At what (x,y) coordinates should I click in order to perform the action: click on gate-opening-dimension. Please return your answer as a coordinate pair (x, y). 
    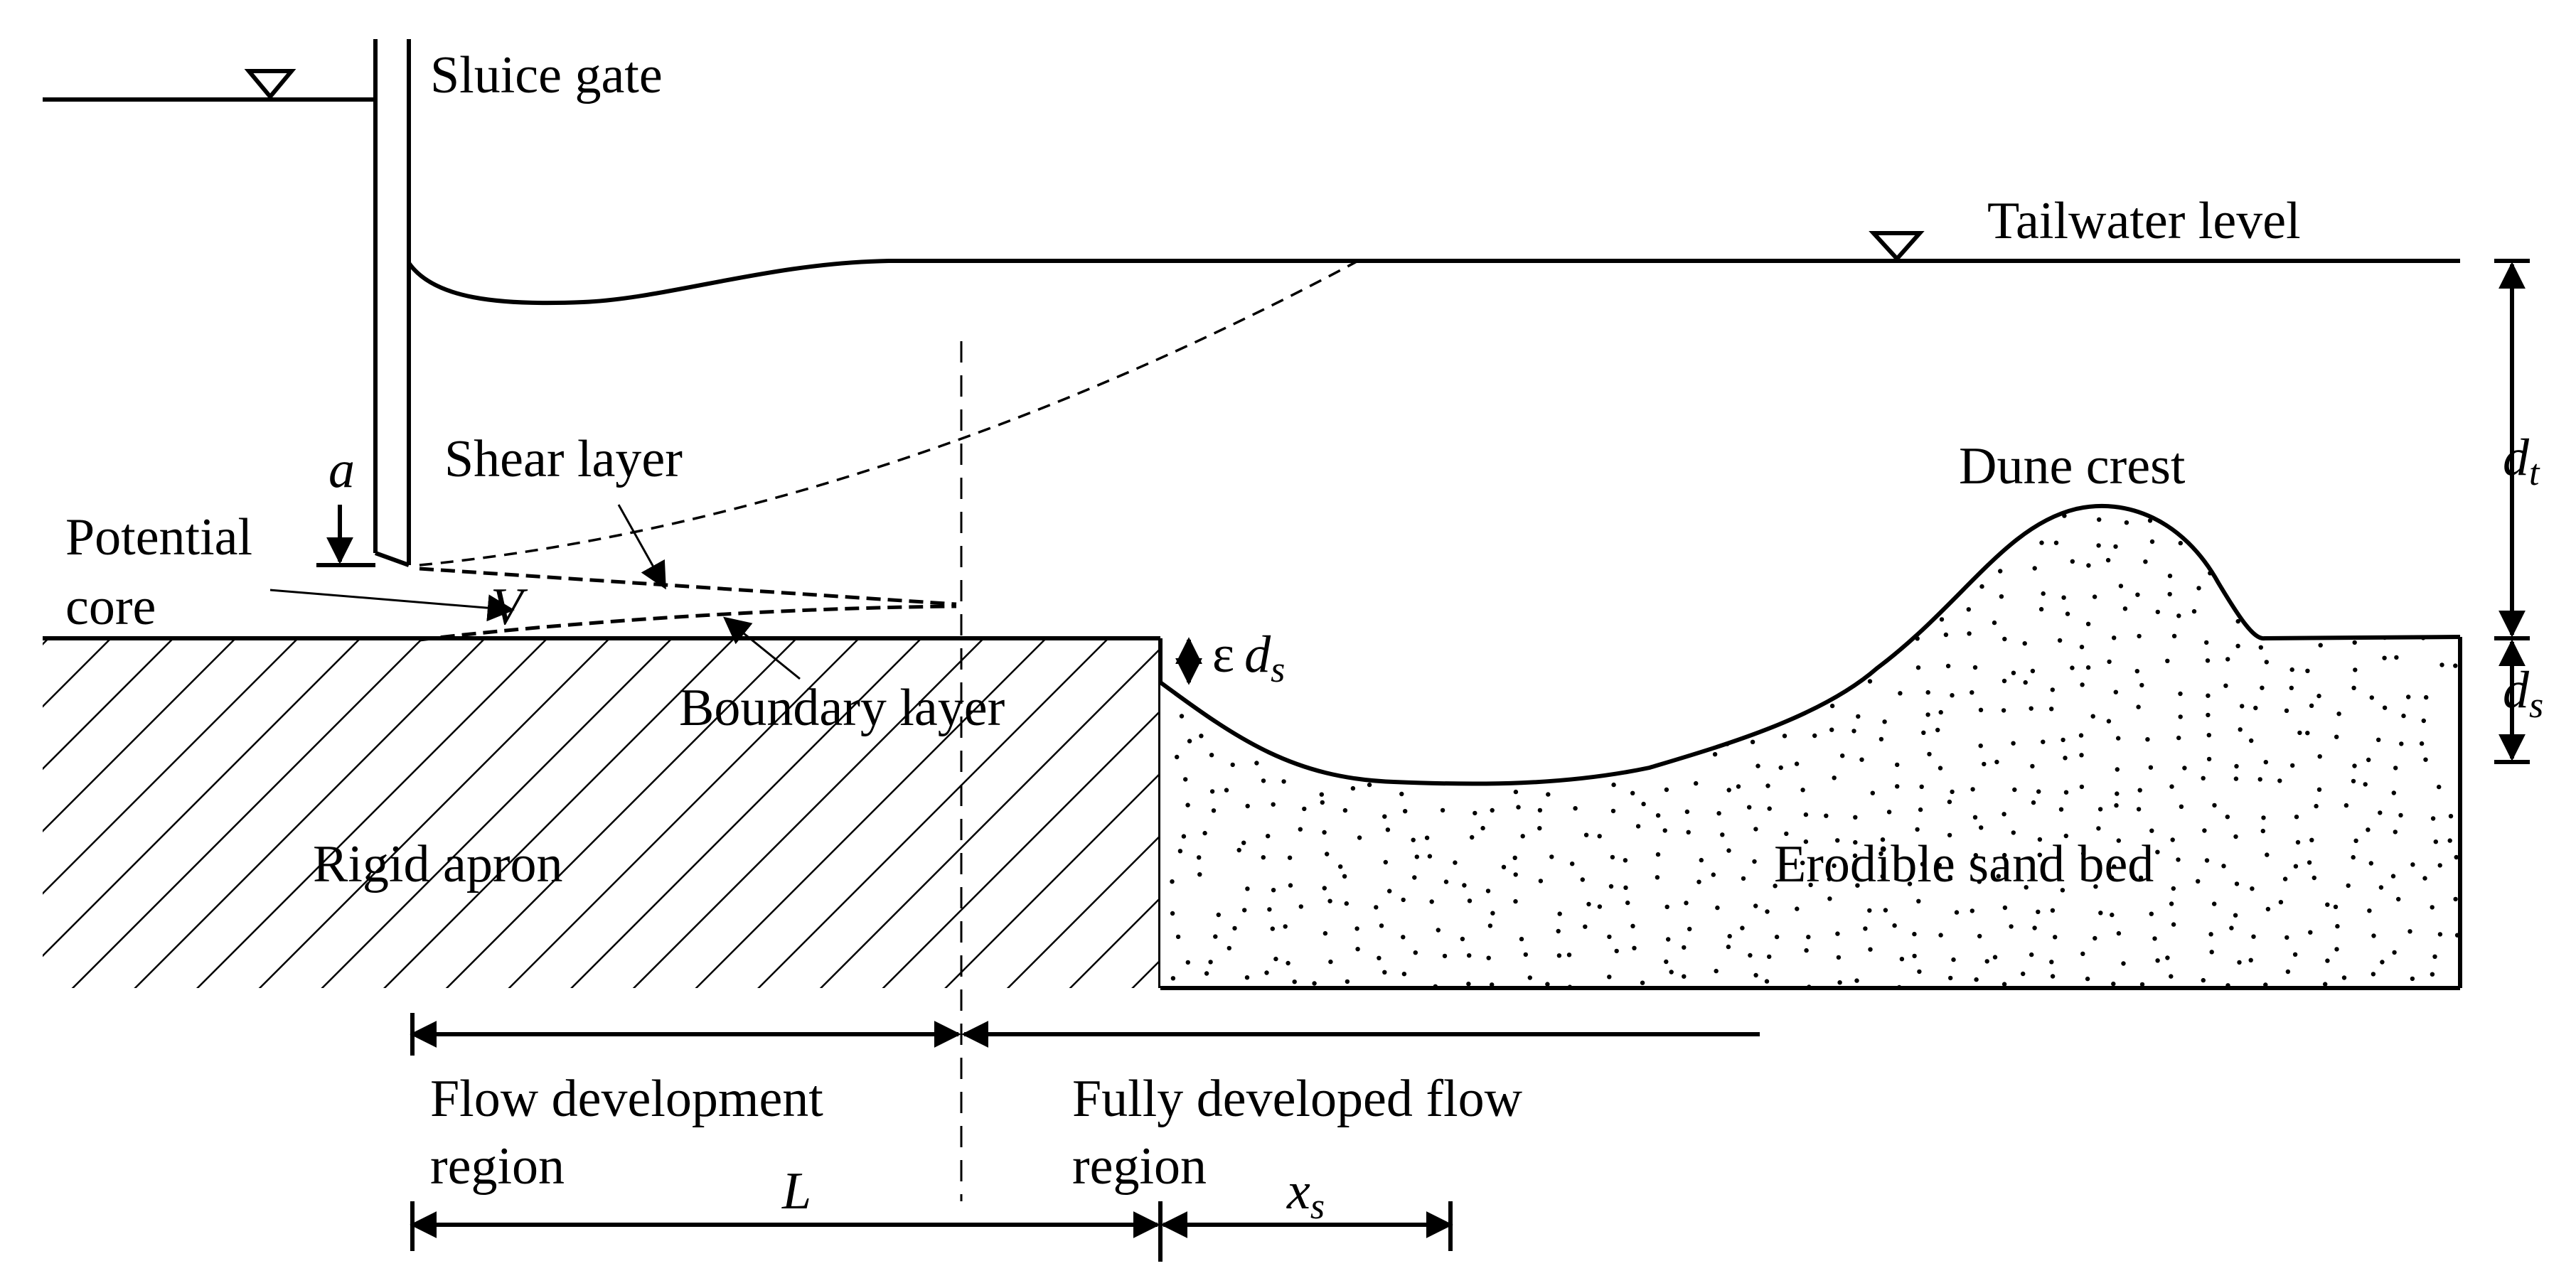
    Looking at the image, I should click on (345, 536).